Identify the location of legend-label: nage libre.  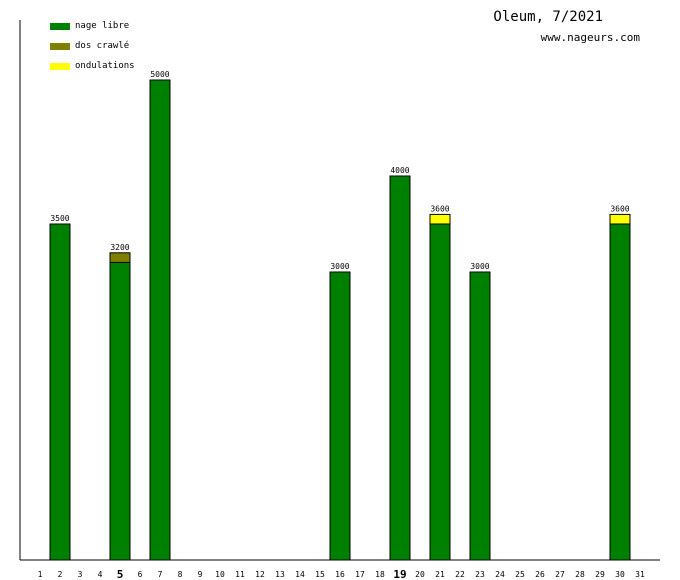
(102, 26).